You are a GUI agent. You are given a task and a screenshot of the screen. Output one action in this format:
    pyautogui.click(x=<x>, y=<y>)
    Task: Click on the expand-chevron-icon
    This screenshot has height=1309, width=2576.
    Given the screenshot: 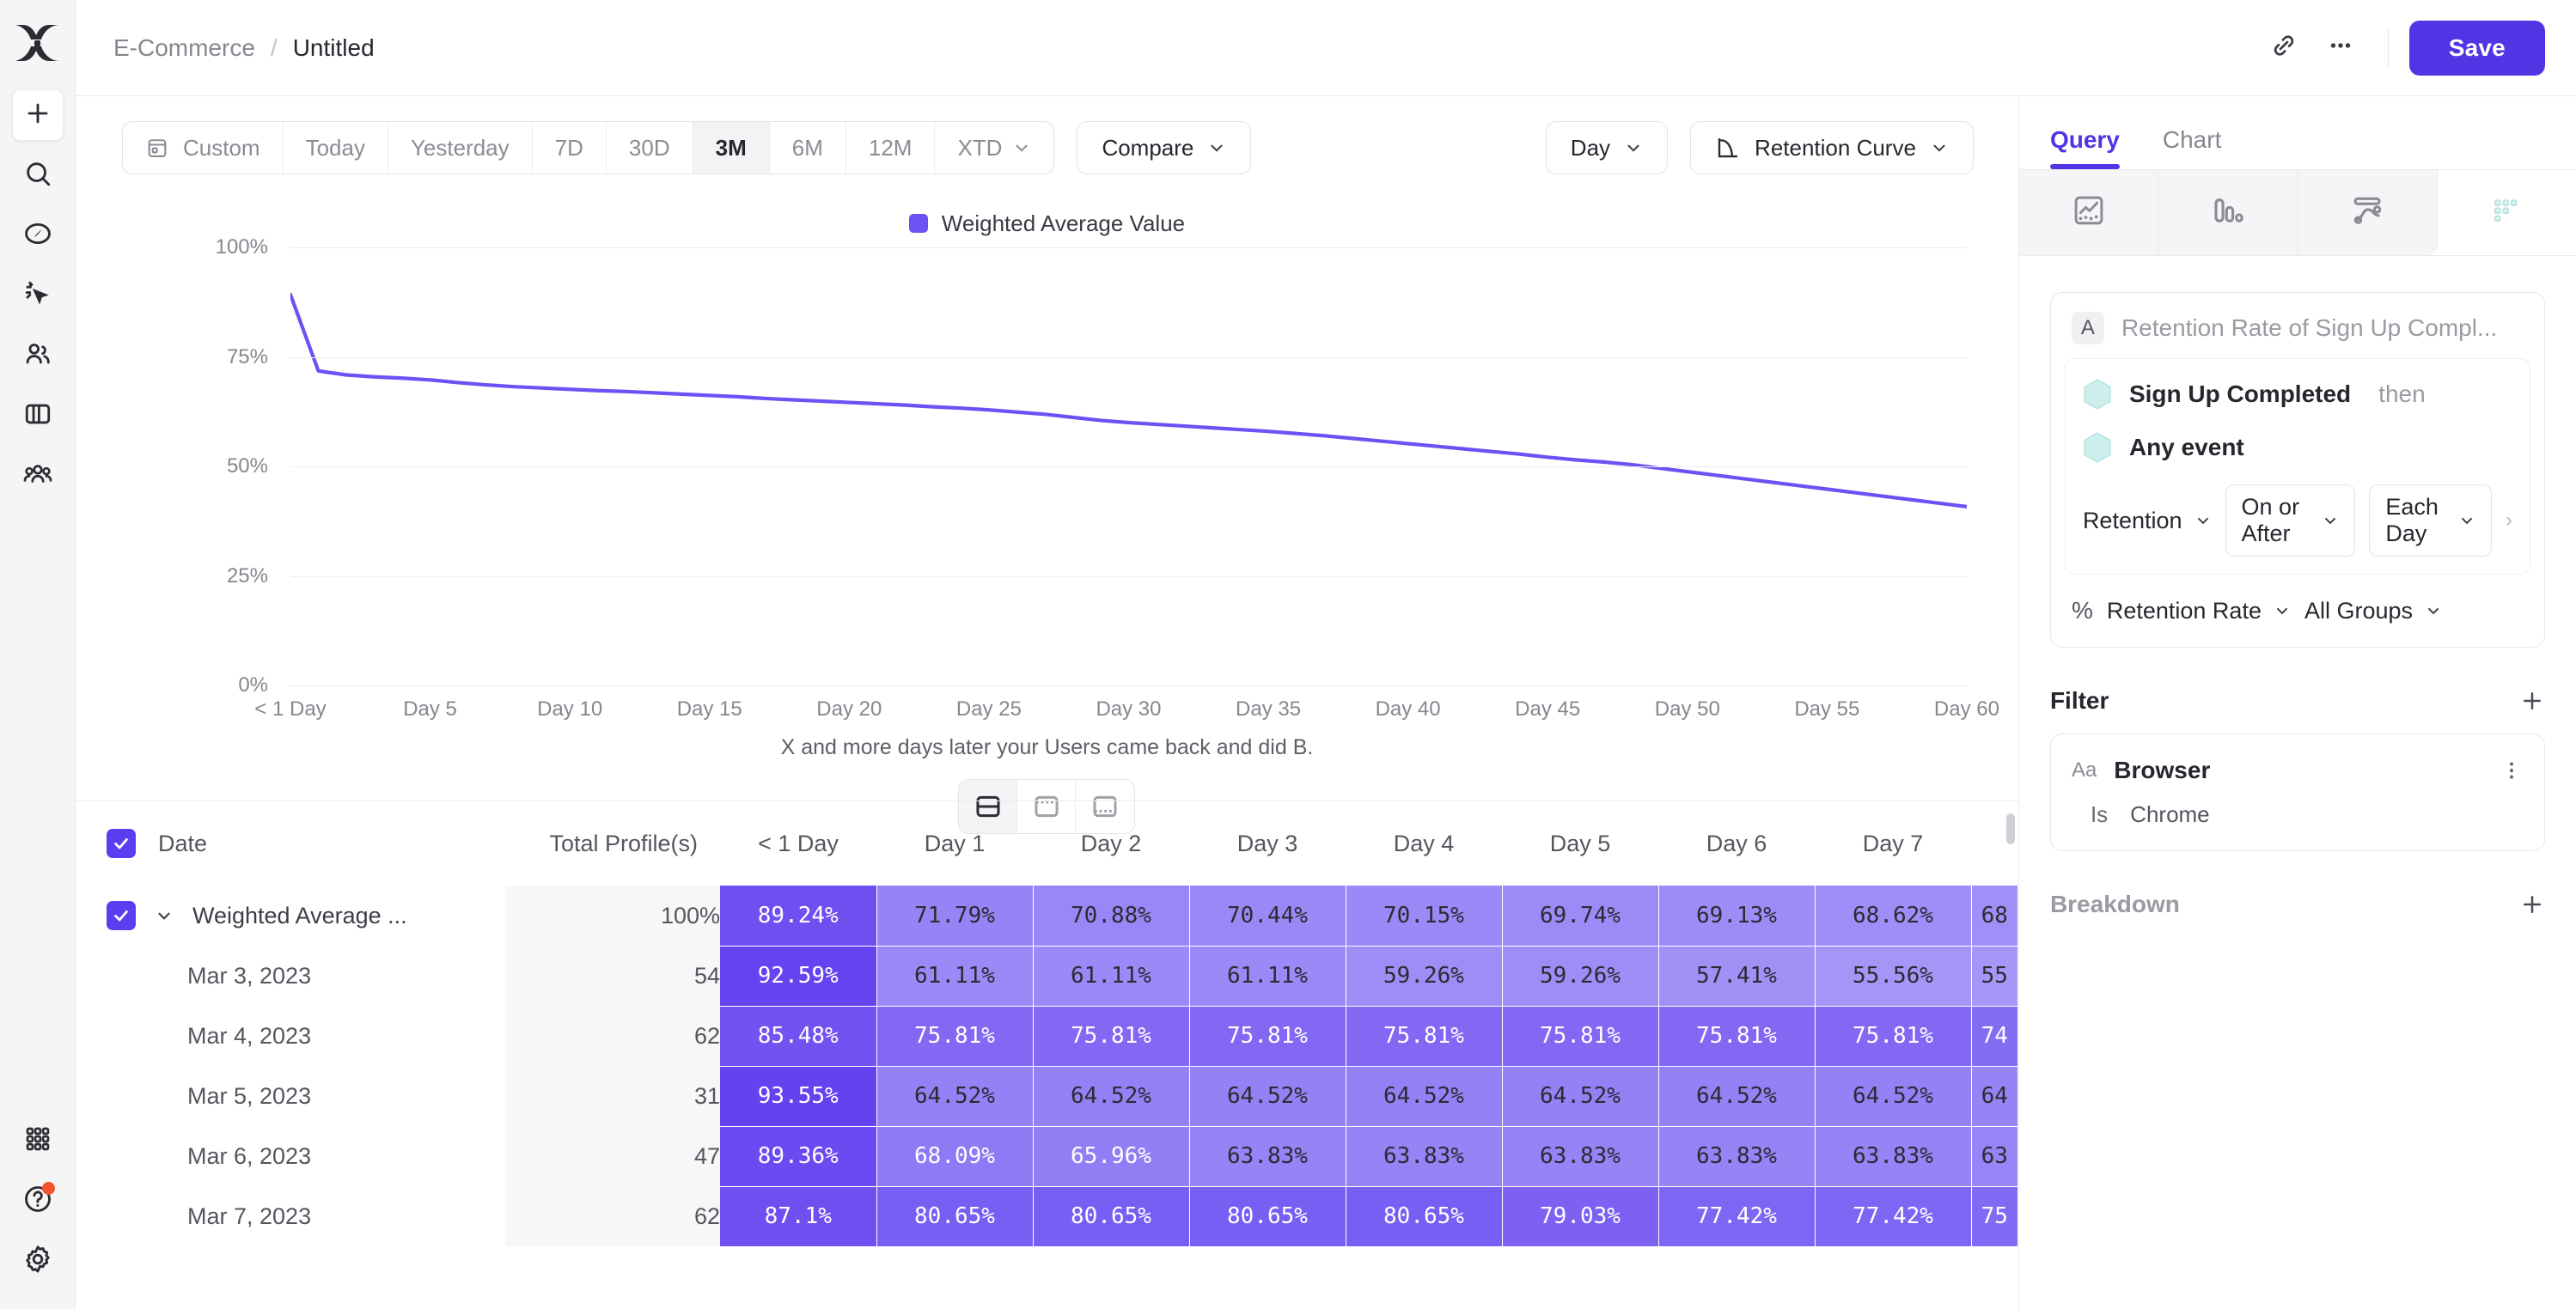 What is the action you would take?
    pyautogui.click(x=164, y=916)
    